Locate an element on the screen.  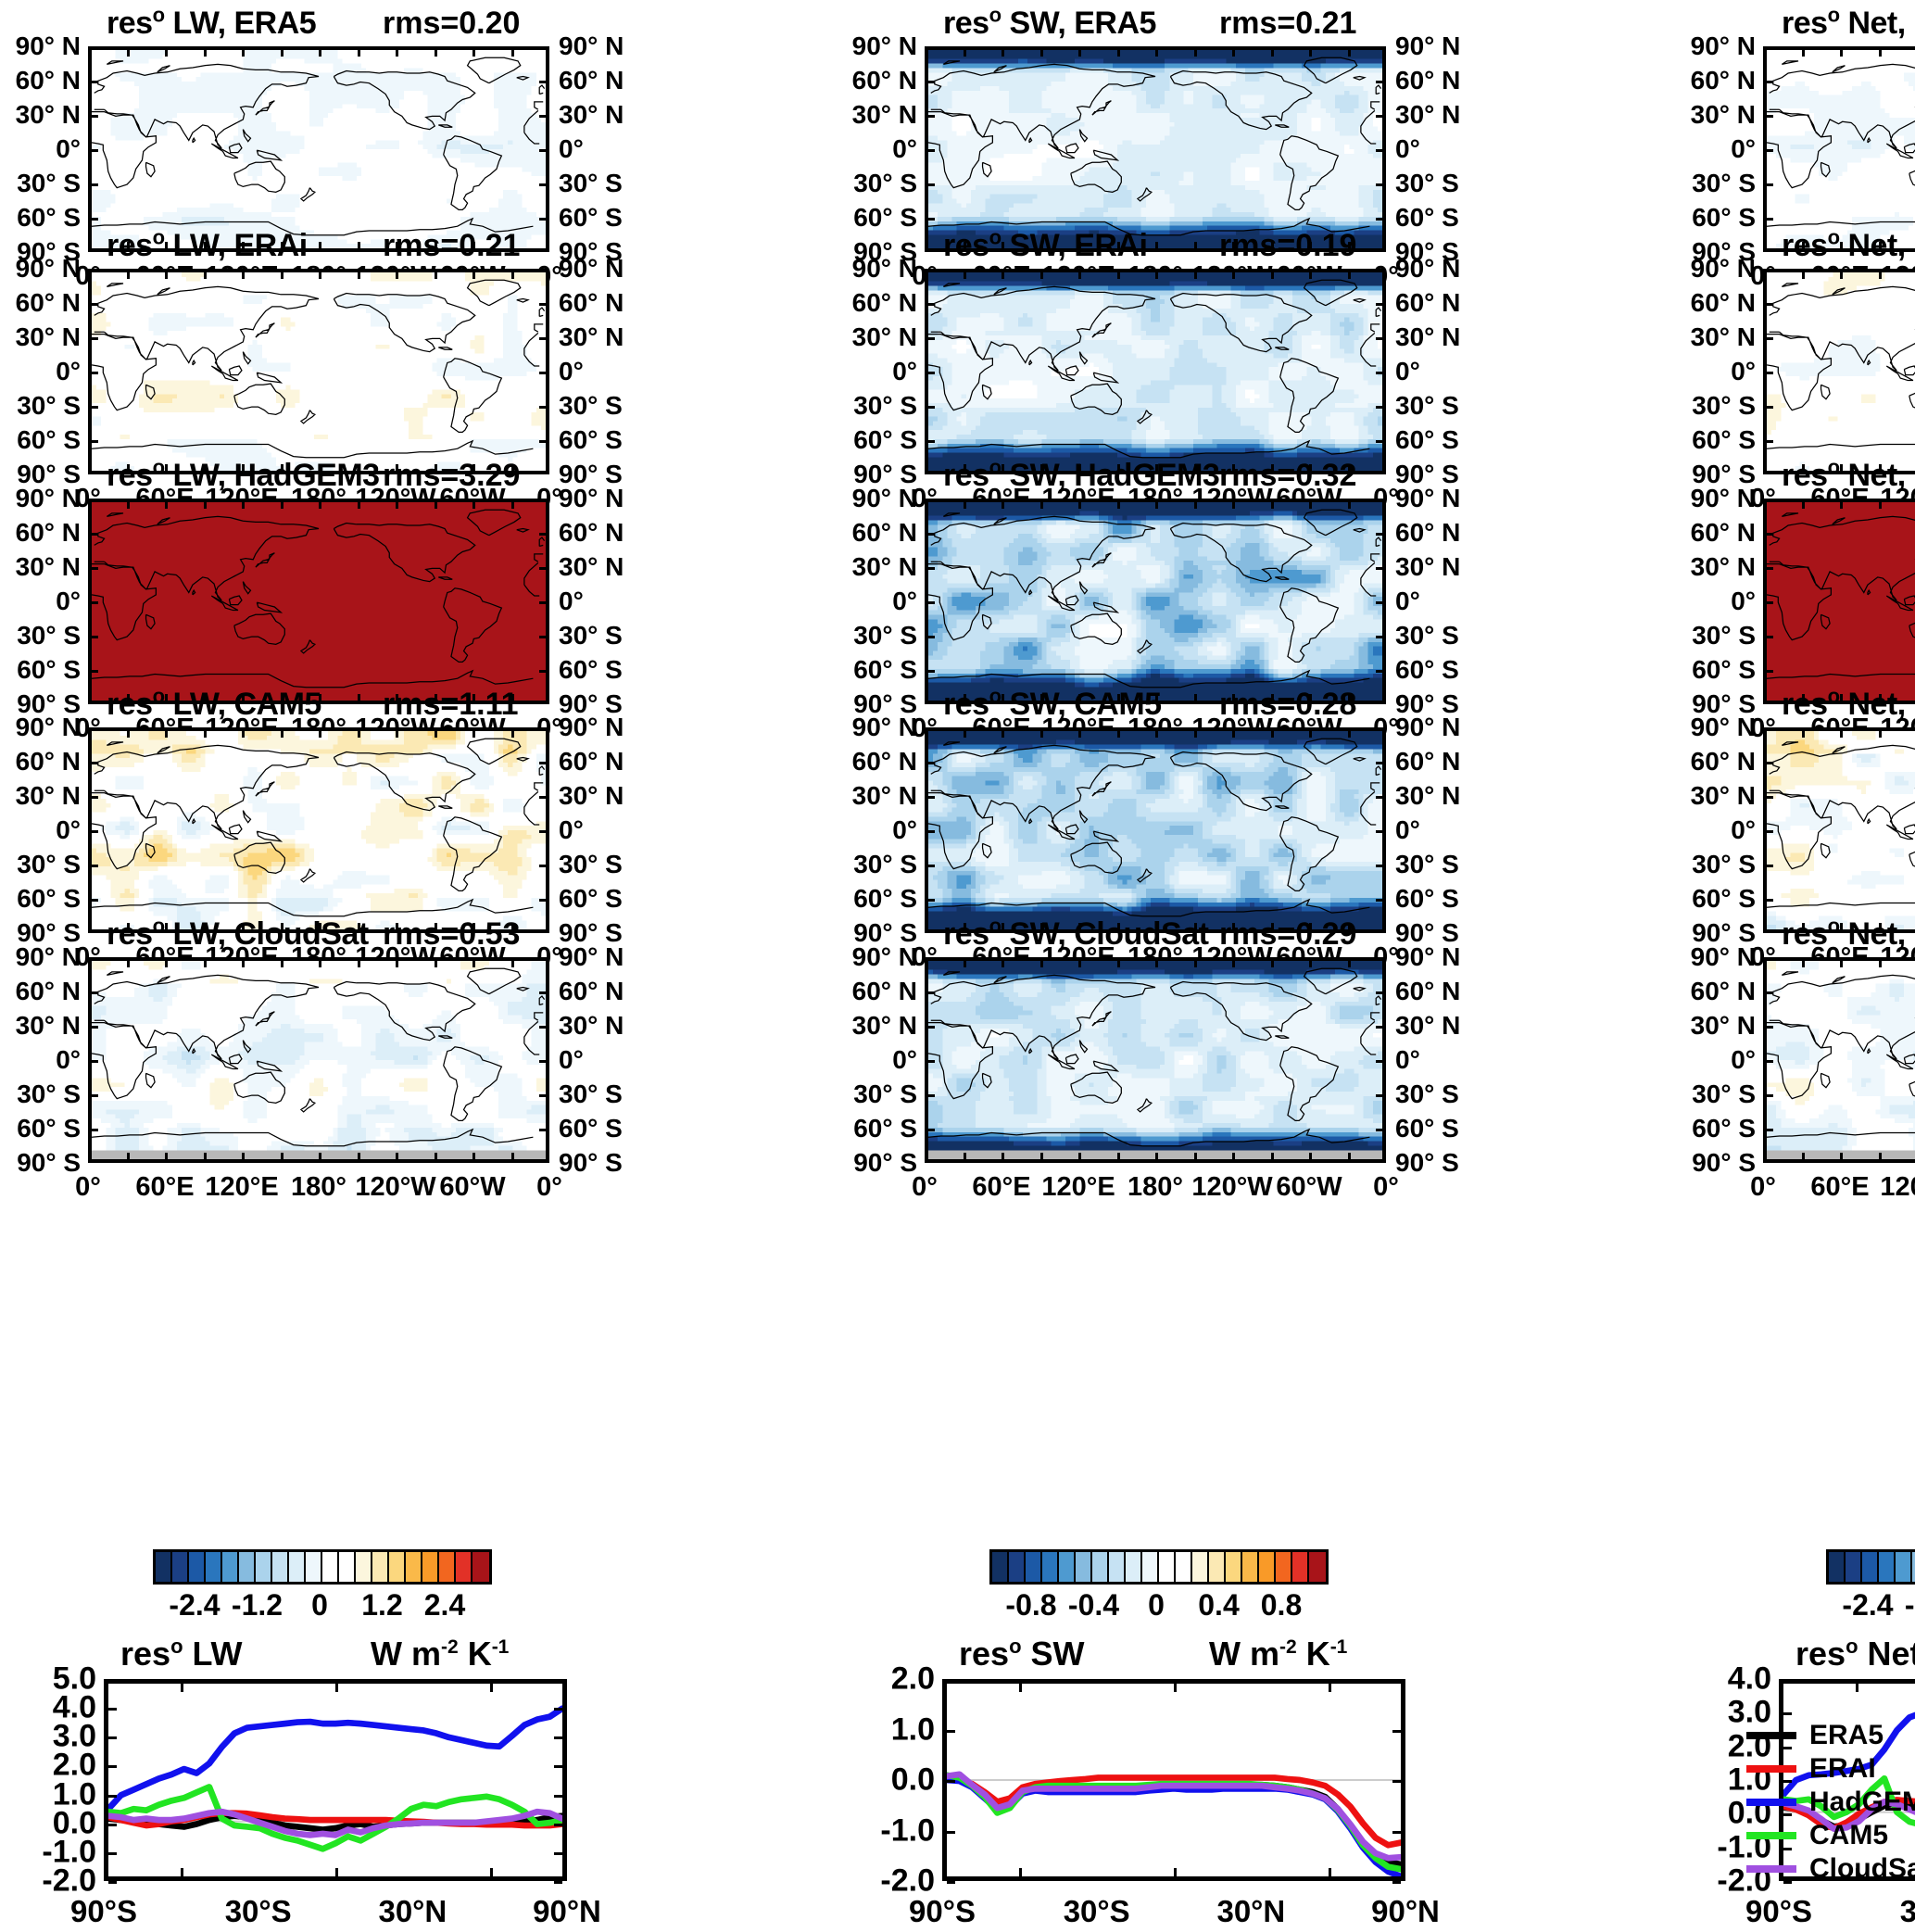
lineplot-xtick is located at coordinates (1021, 1872).